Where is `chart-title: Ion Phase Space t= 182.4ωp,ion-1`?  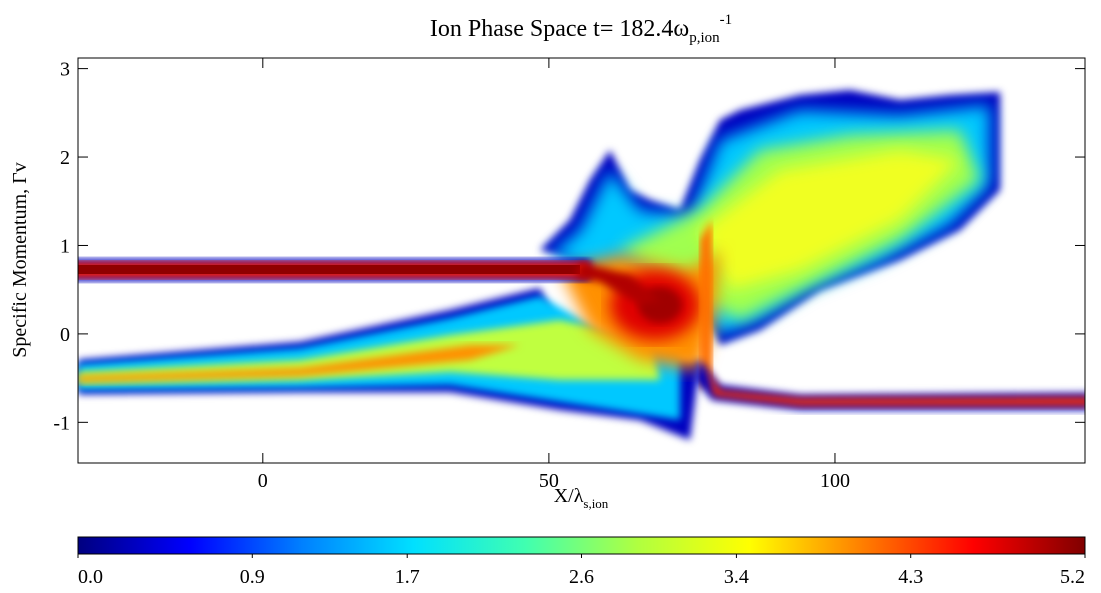 chart-title: Ion Phase Space t= 182.4ωp,ion-1 is located at coordinates (581, 29).